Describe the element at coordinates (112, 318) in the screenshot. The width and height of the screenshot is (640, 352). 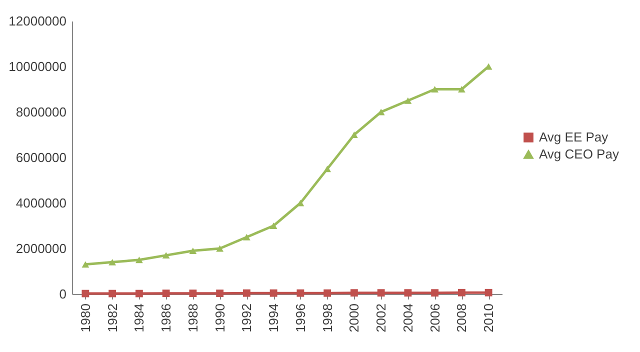
I see `x-tick-label: 1982` at that location.